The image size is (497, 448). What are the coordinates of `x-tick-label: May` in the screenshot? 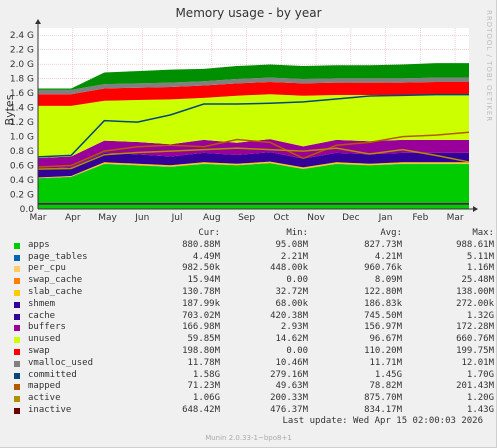 It's located at (107, 218).